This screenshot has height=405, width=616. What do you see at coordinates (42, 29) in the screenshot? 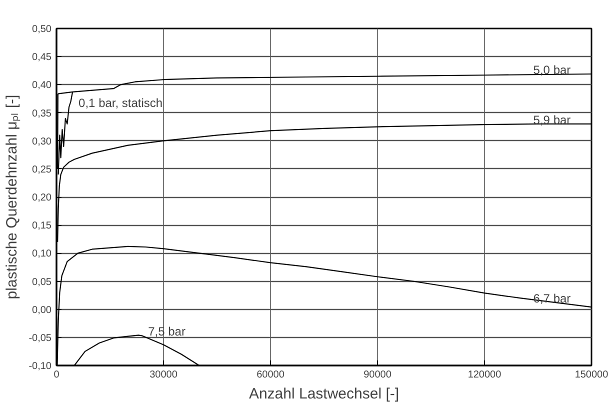
I see `y-tick-label: 0,50` at bounding box center [42, 29].